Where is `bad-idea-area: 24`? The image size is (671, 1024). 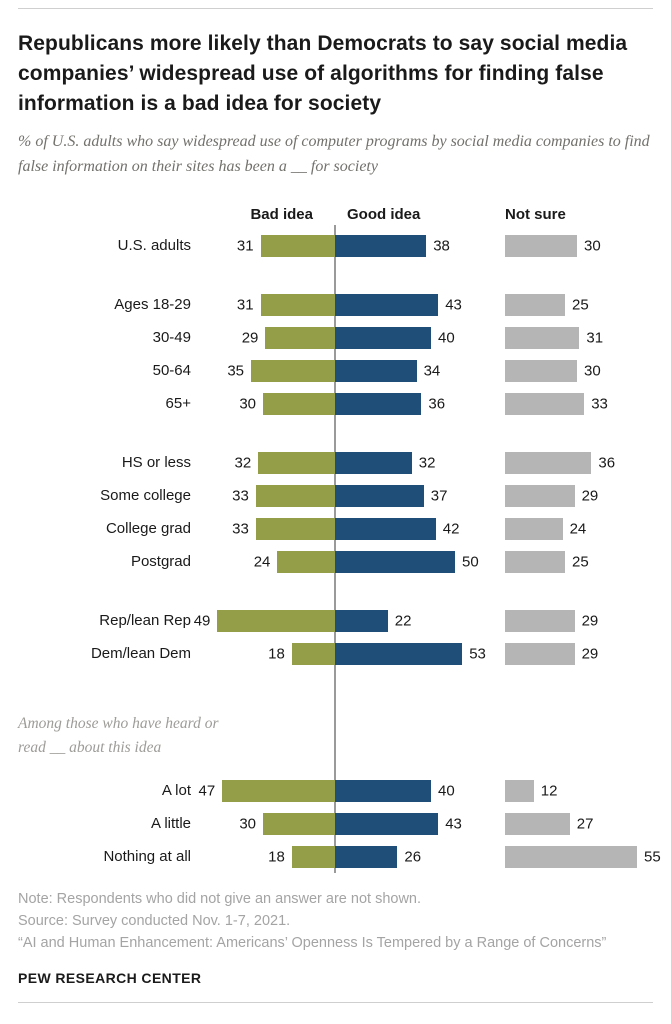 bad-idea-area: 24 is located at coordinates (269, 561).